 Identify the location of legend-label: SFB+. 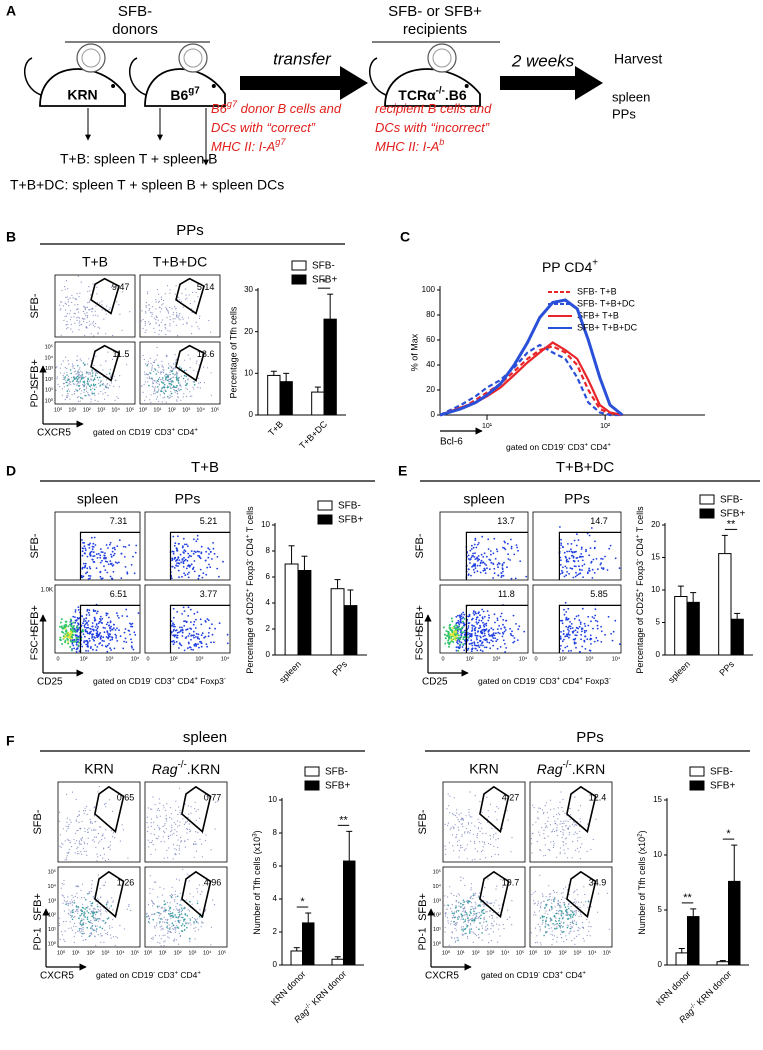
(722, 786).